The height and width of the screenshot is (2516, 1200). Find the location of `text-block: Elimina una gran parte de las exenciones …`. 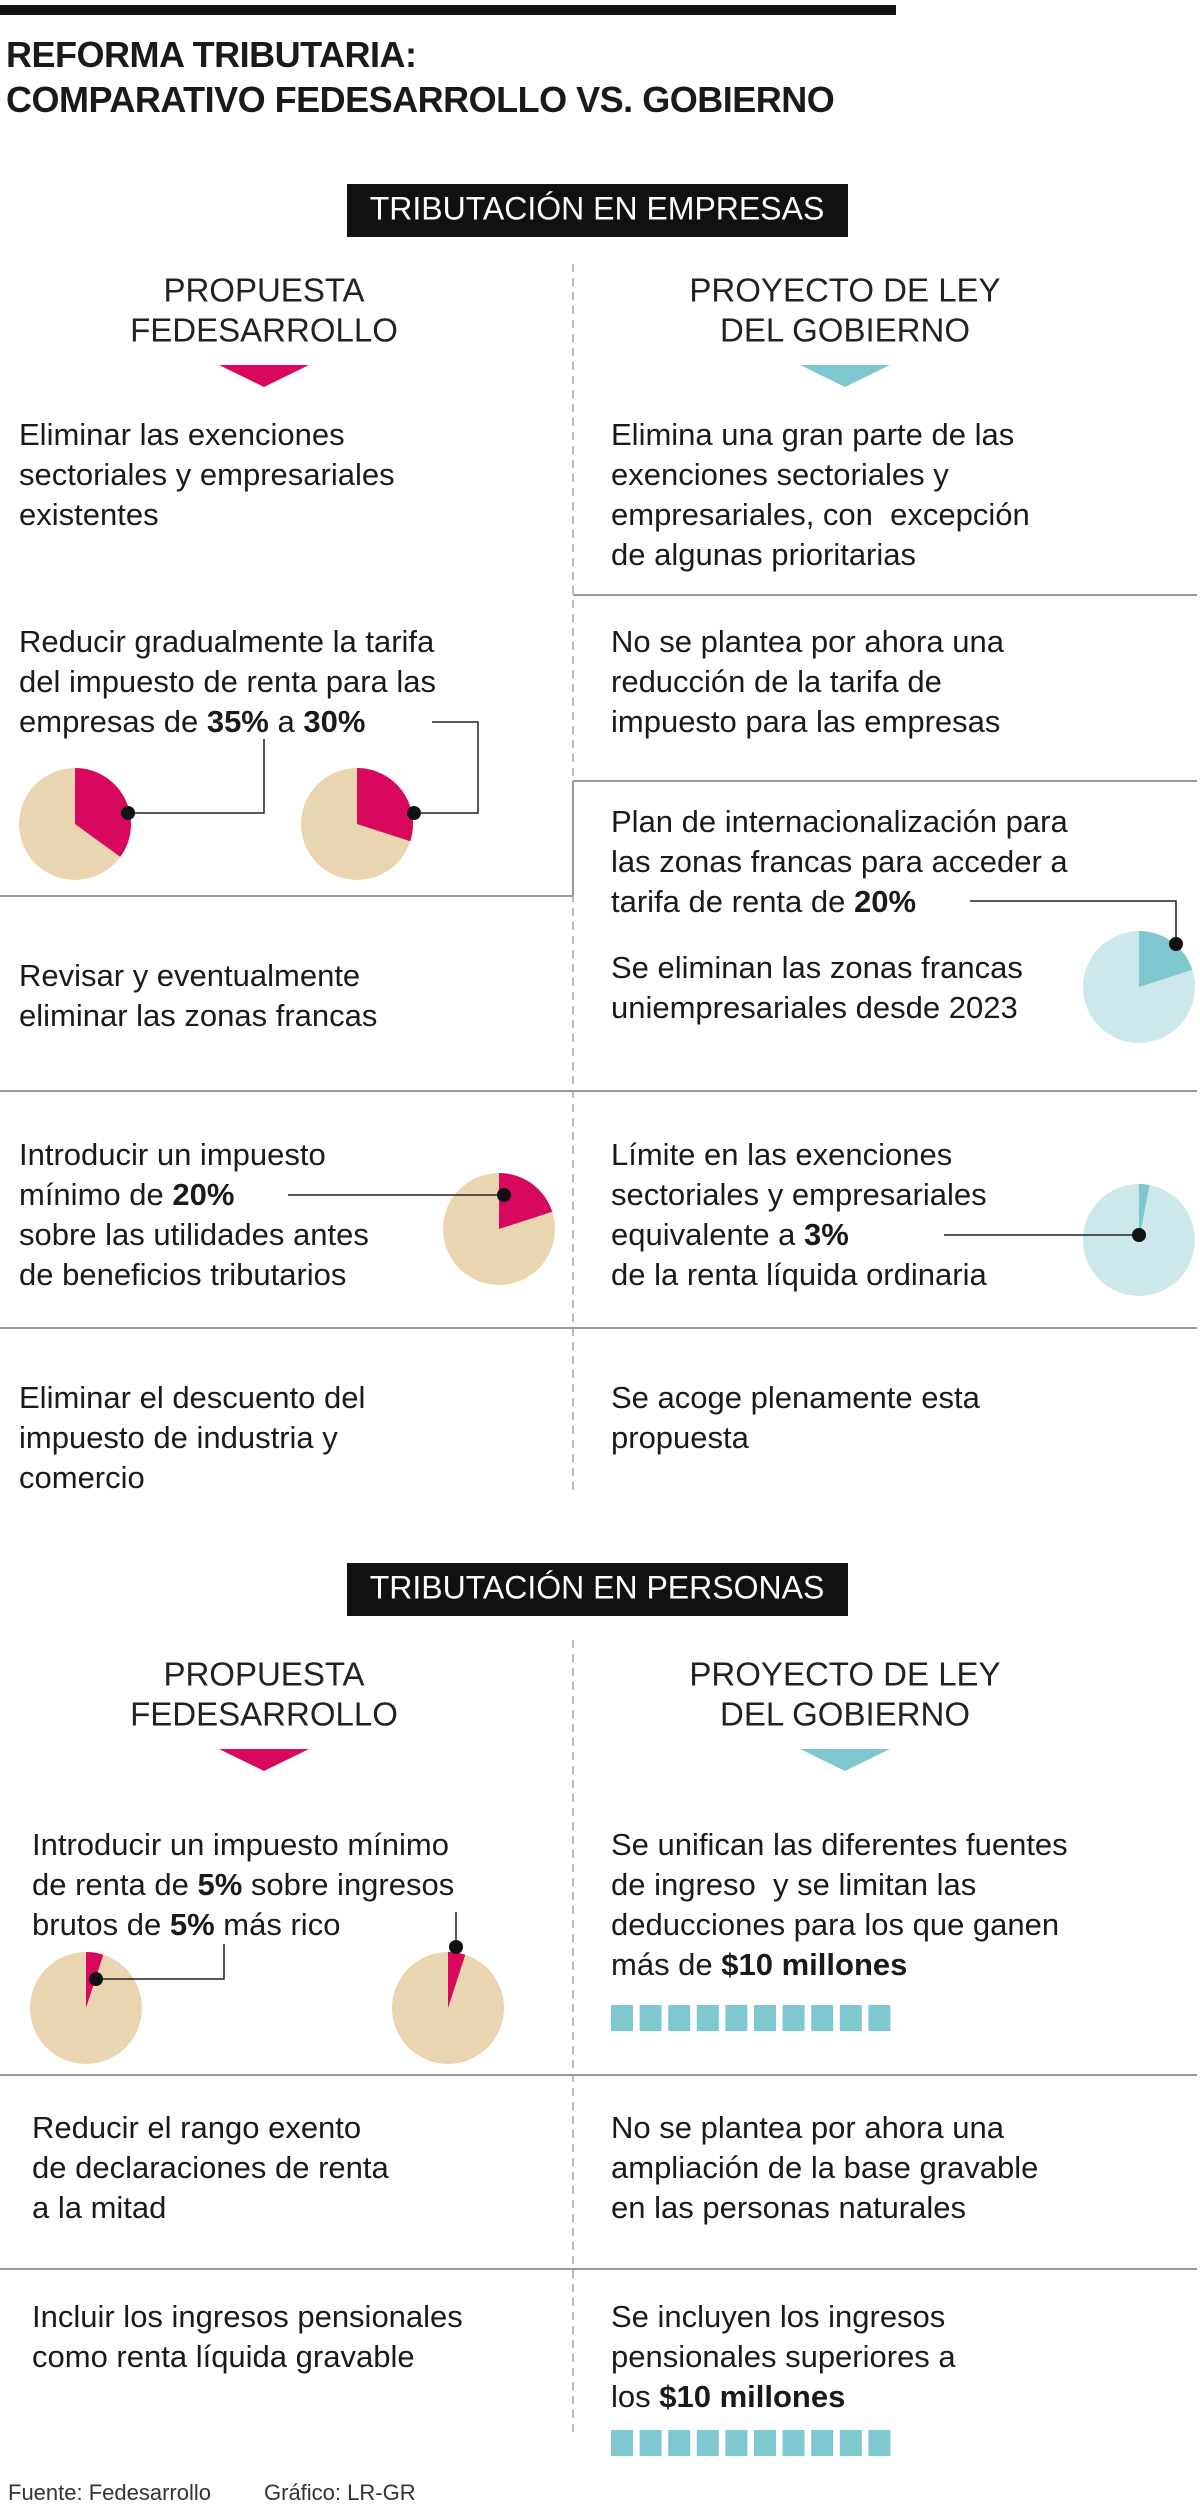

text-block: Elimina una gran parte de las exenciones … is located at coordinates (820, 495).